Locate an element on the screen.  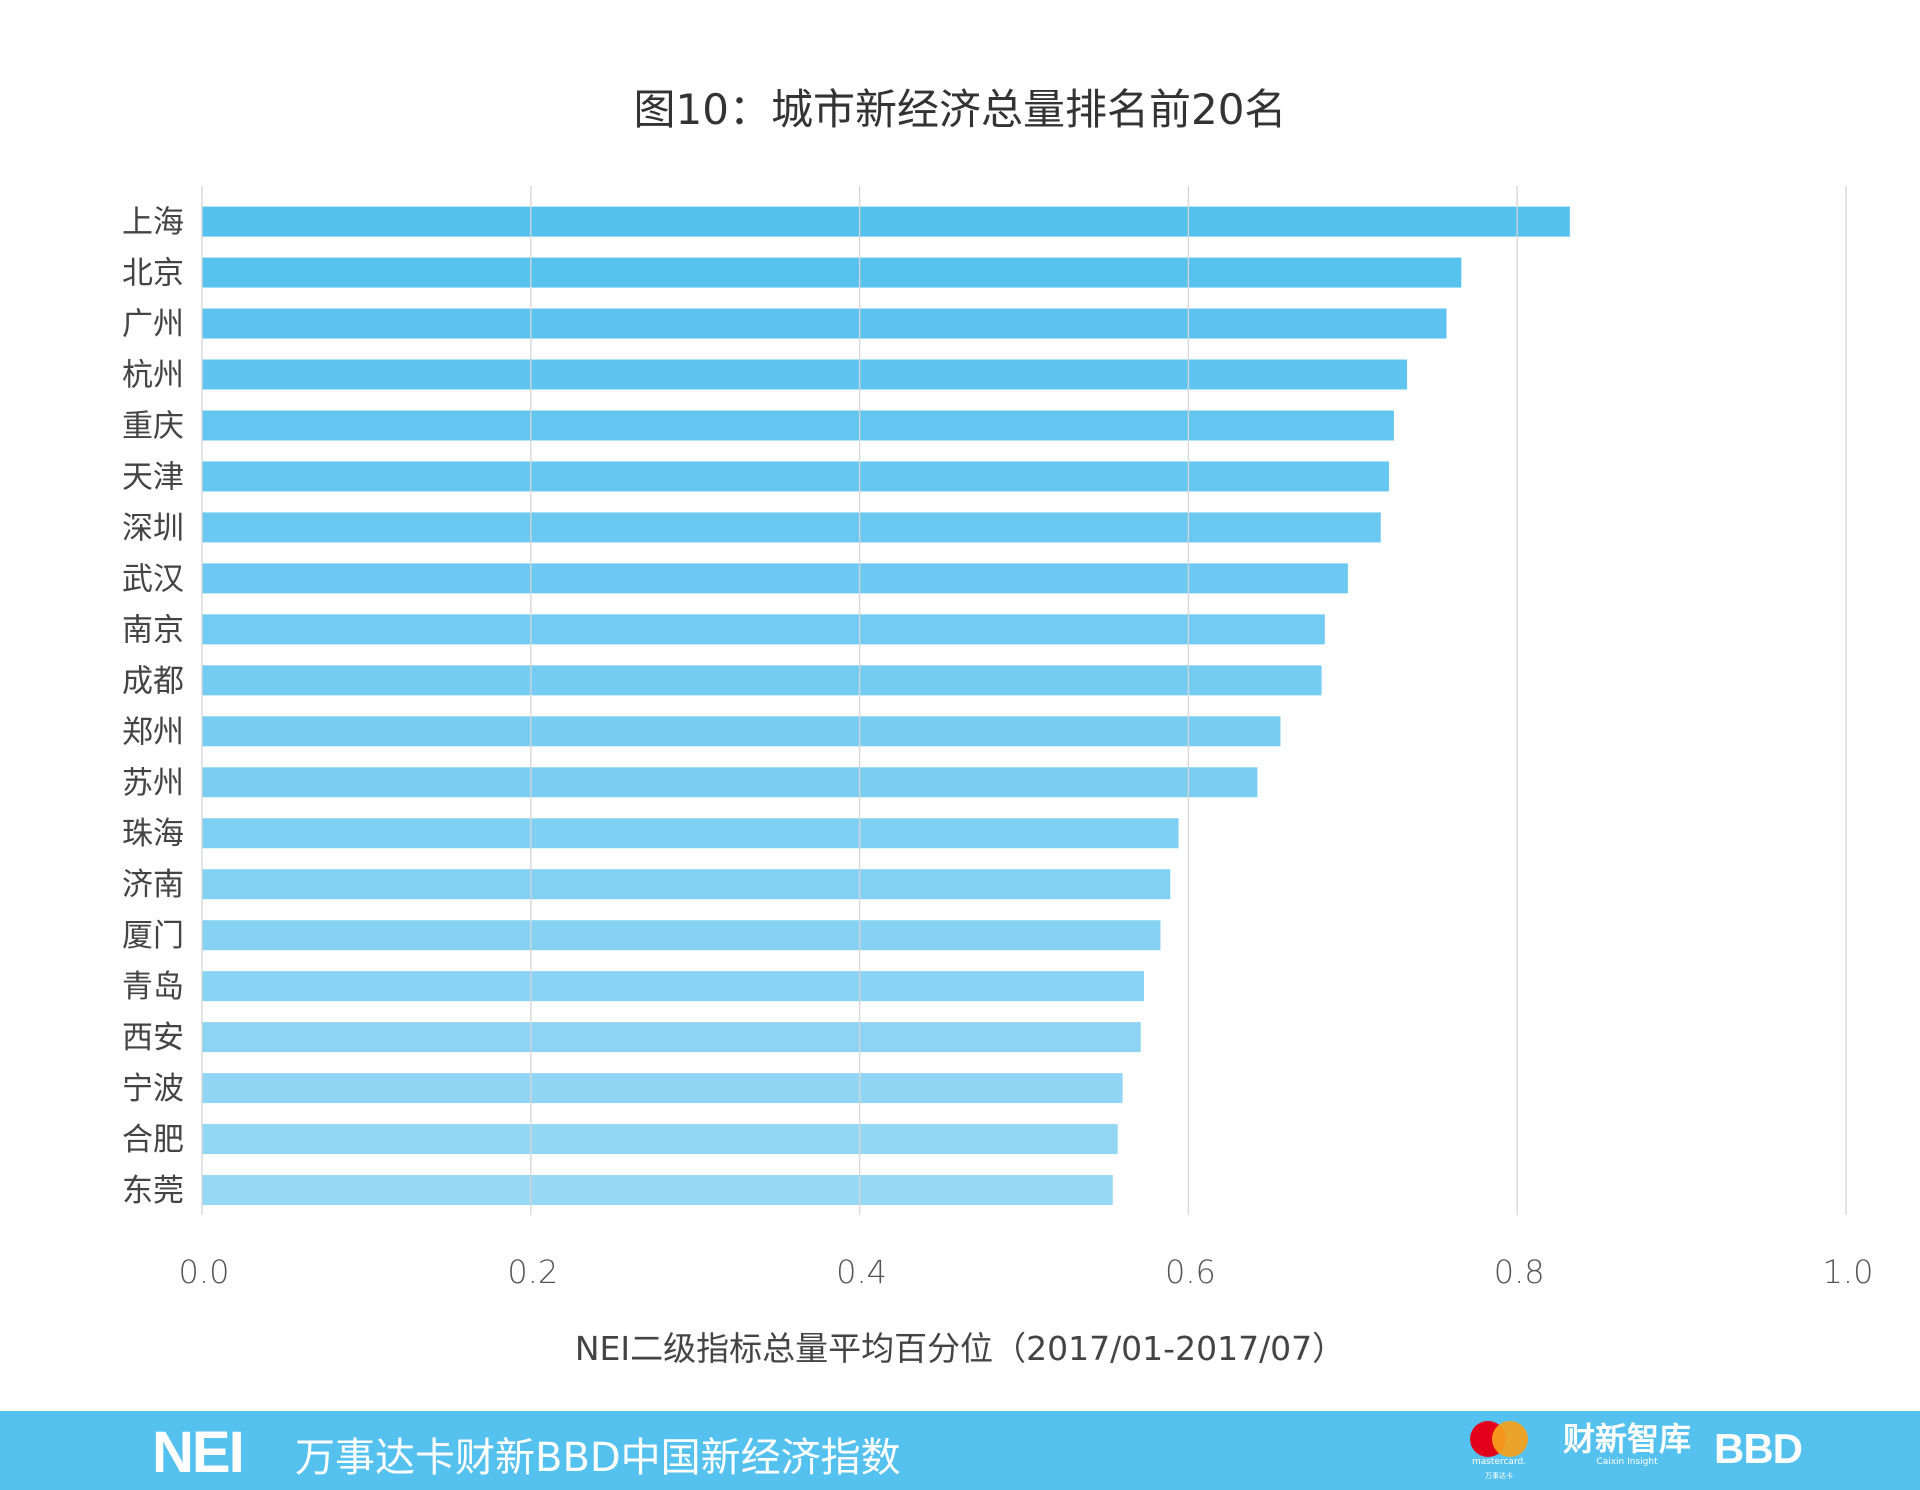
x-tick-label: 0.4 is located at coordinates (861, 1272).